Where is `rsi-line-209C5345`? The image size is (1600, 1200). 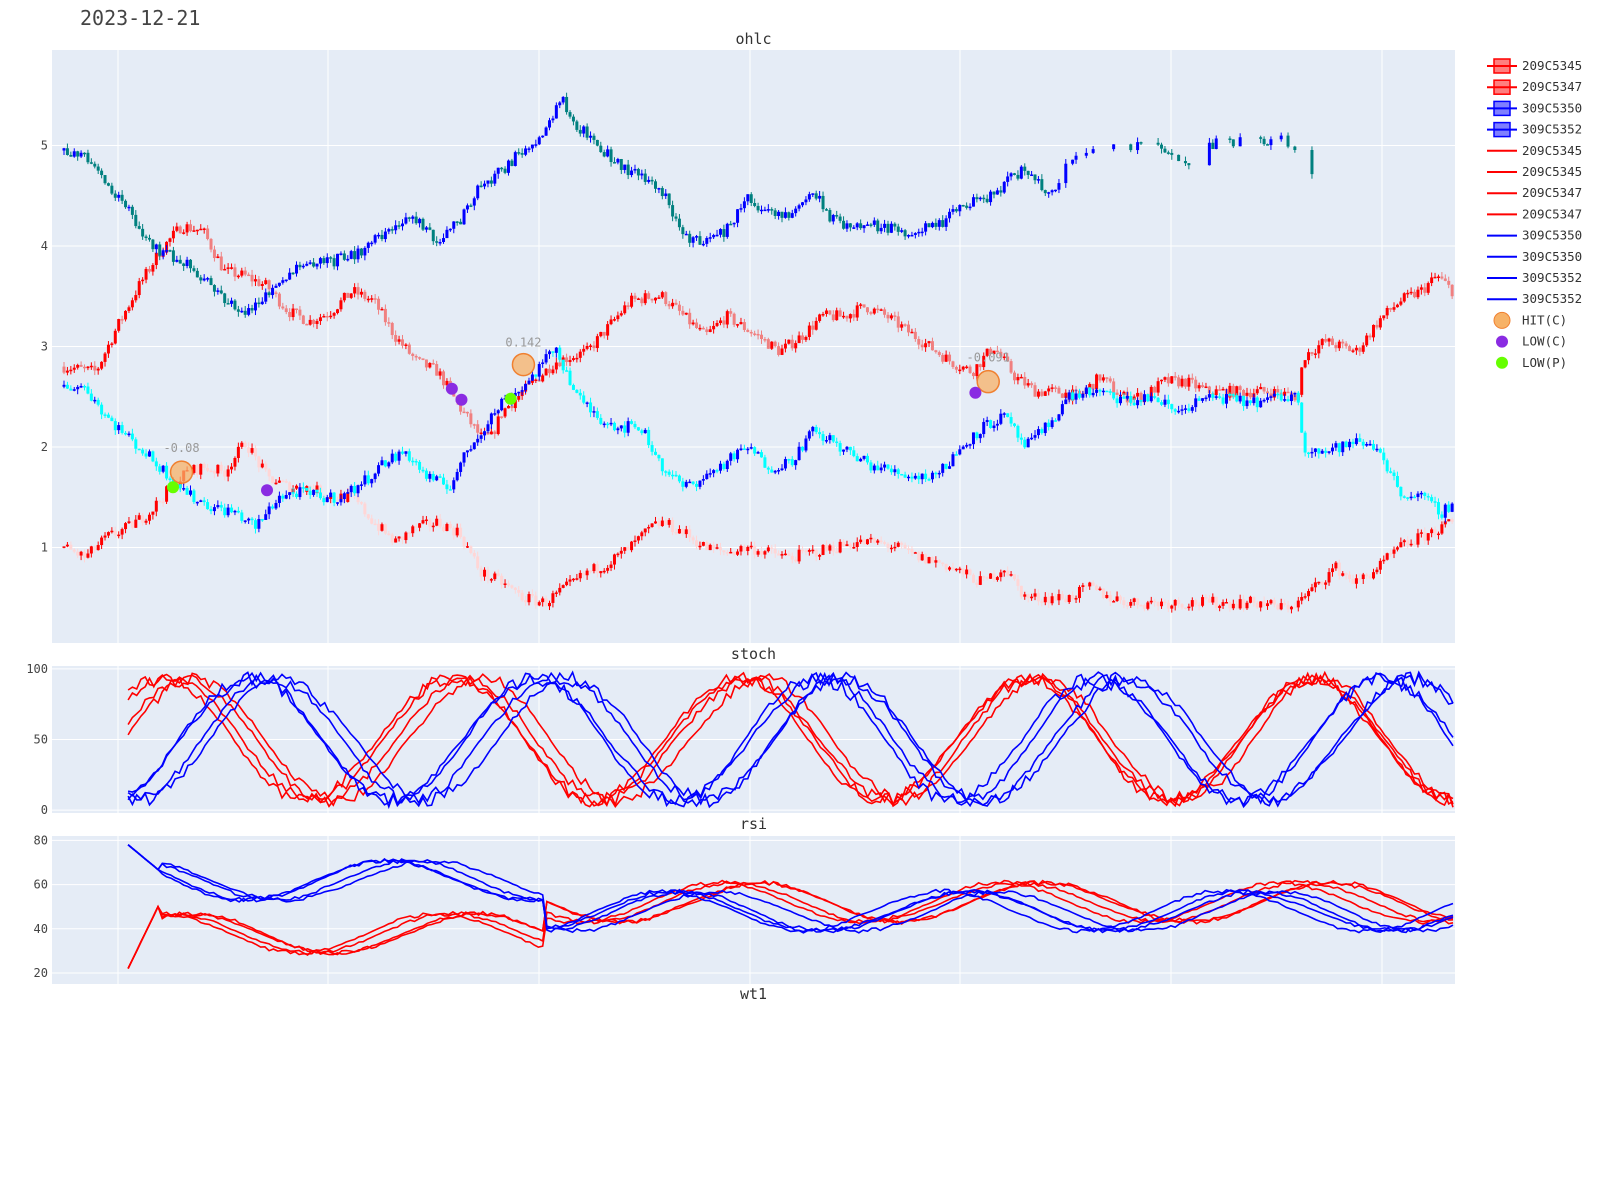
rsi-line-209C5345 is located at coordinates (790, 924).